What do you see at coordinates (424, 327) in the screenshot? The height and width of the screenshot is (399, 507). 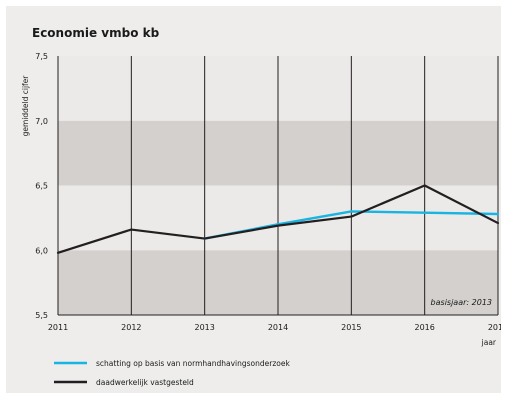 I see `x-tick-label: 2016` at bounding box center [424, 327].